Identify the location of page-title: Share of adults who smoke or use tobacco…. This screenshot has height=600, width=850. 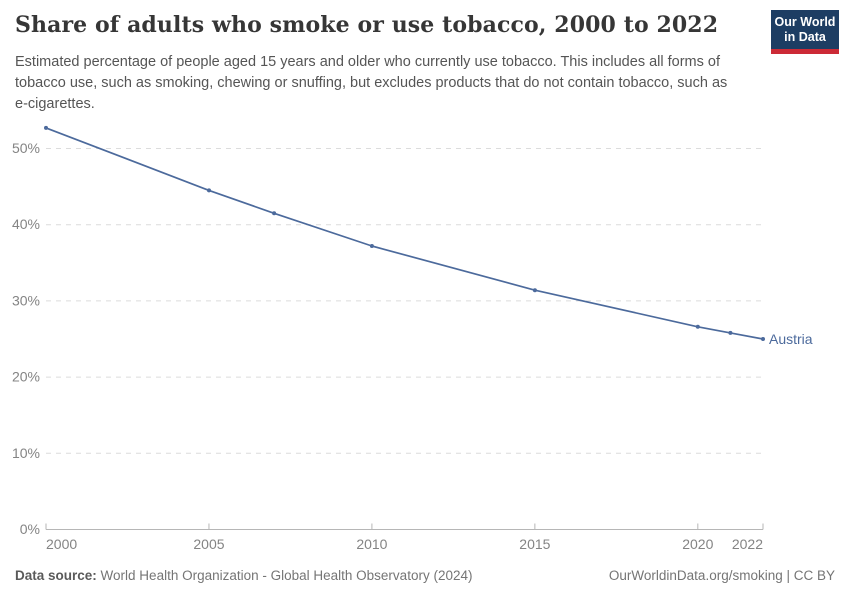
(367, 25).